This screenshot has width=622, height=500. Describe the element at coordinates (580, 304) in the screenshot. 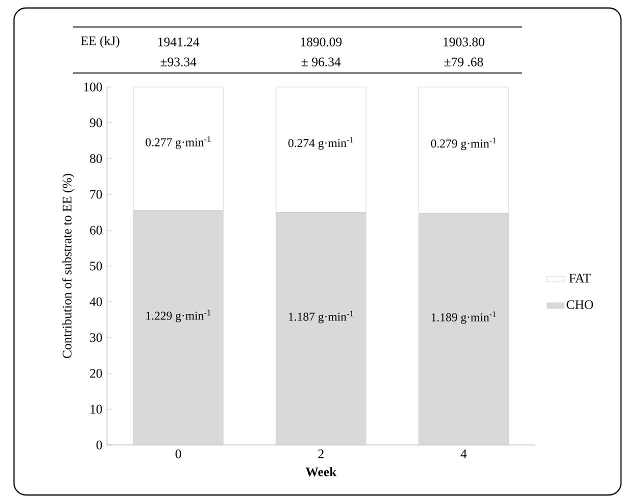

I see `legend-label: CHO` at that location.